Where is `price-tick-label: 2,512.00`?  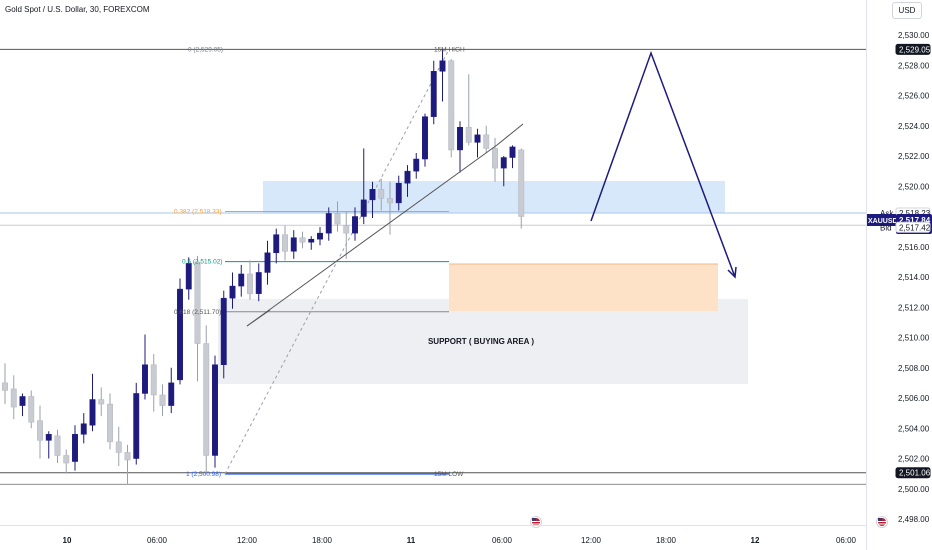 price-tick-label: 2,512.00 is located at coordinates (914, 307).